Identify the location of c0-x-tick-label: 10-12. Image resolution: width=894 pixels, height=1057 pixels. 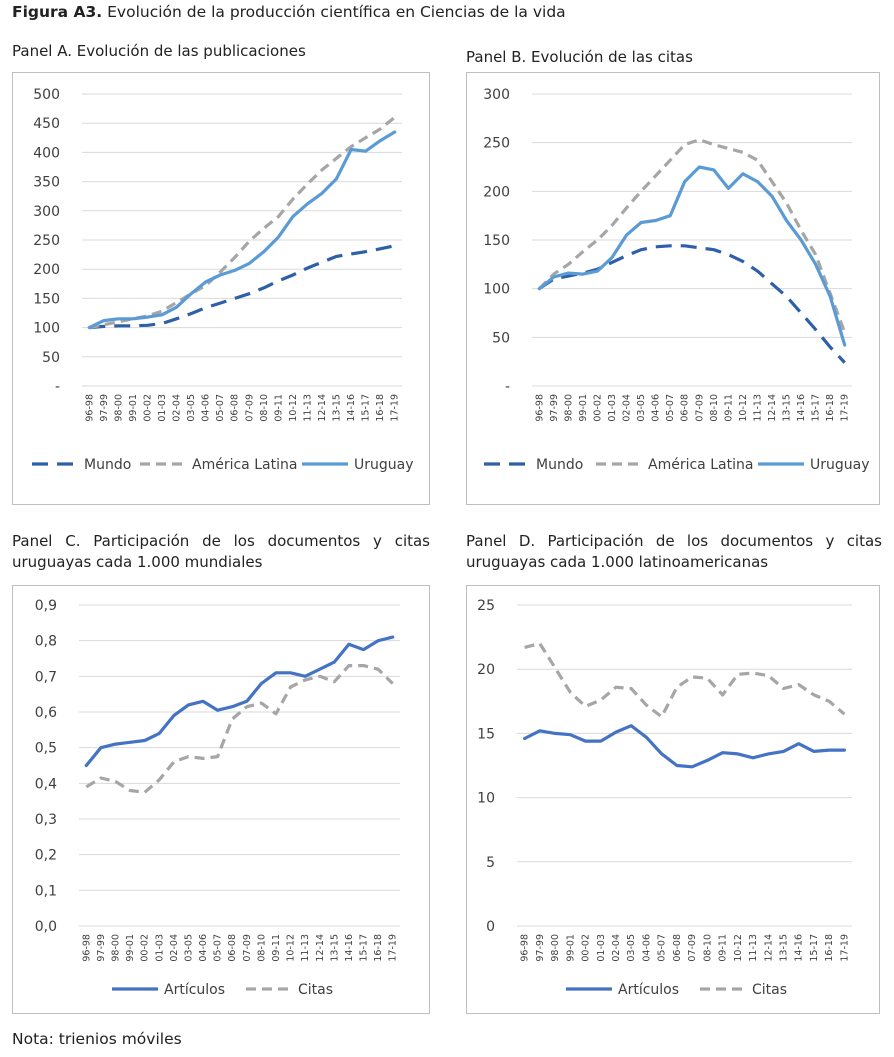
(293, 408).